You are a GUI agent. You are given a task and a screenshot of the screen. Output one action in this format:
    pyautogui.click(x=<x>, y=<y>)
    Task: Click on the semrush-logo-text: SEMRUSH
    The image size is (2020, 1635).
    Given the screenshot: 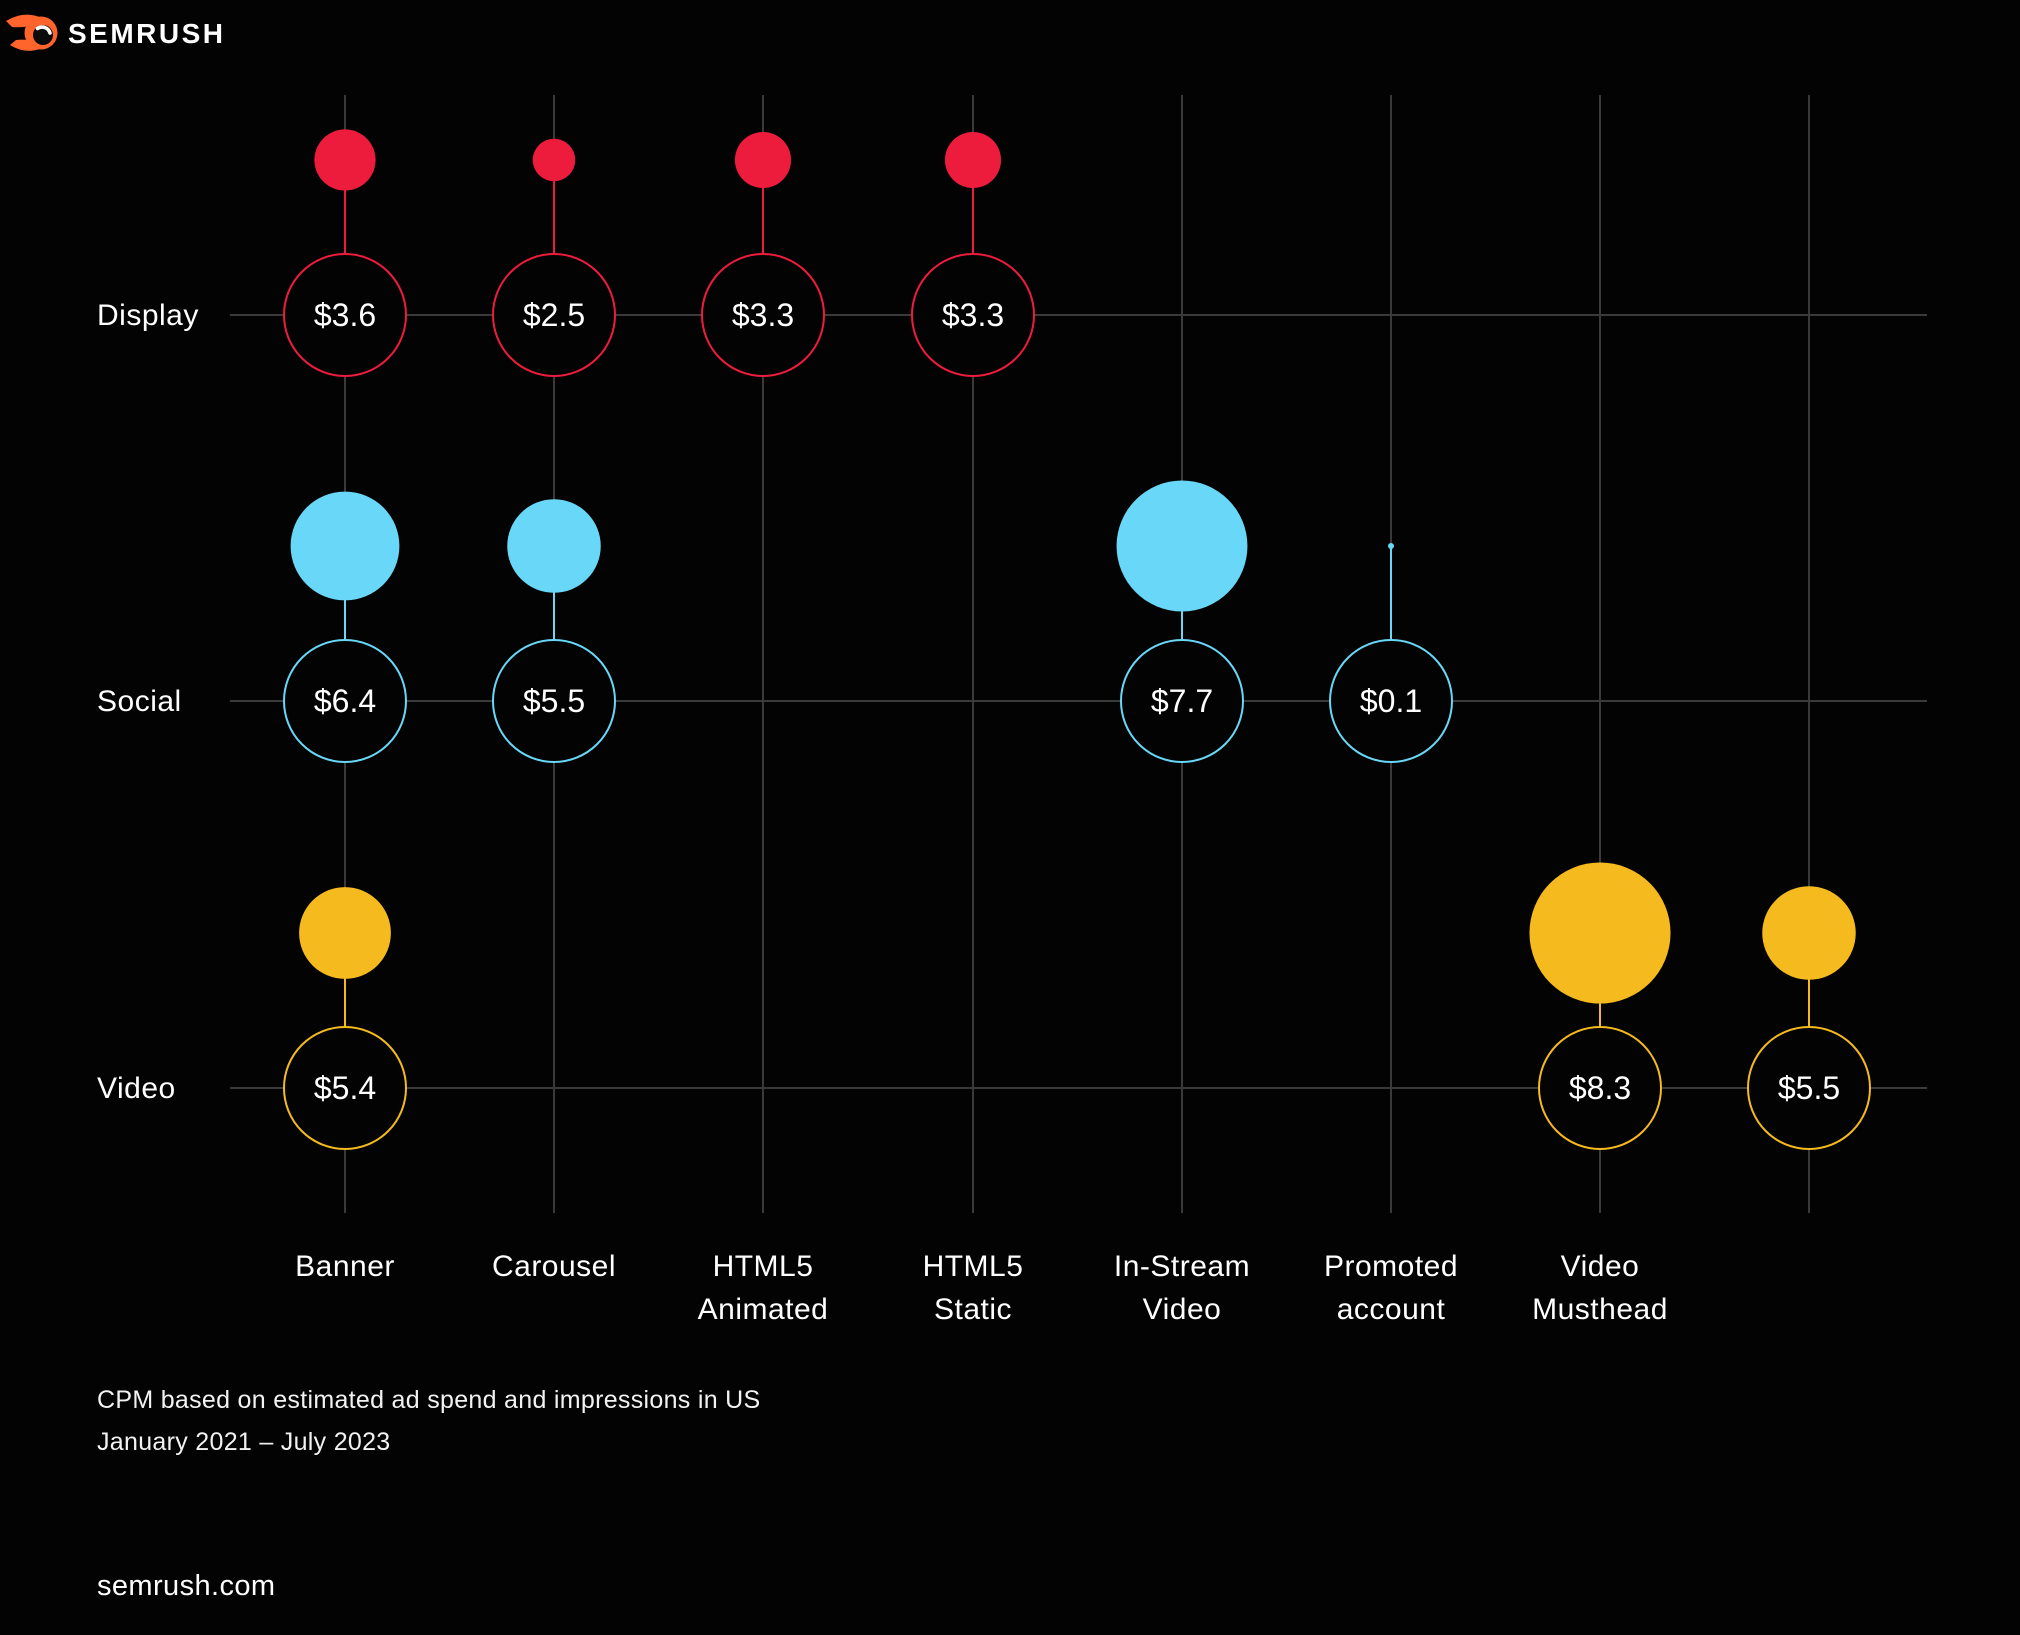 What is the action you would take?
    pyautogui.click(x=147, y=33)
    